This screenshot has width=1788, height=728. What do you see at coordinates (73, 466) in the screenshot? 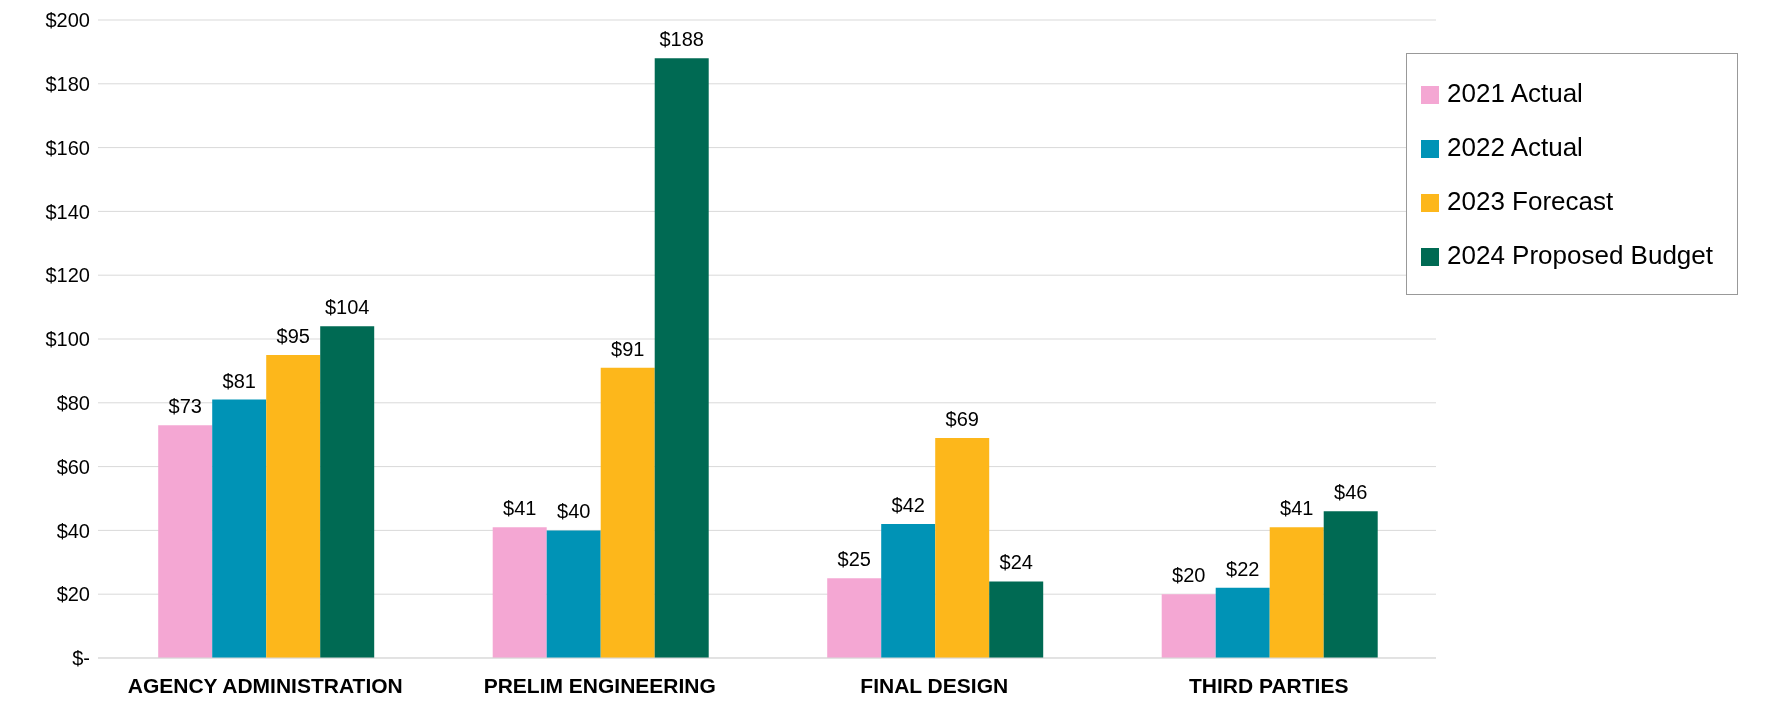
I see `y-tick-label: $60` at bounding box center [73, 466].